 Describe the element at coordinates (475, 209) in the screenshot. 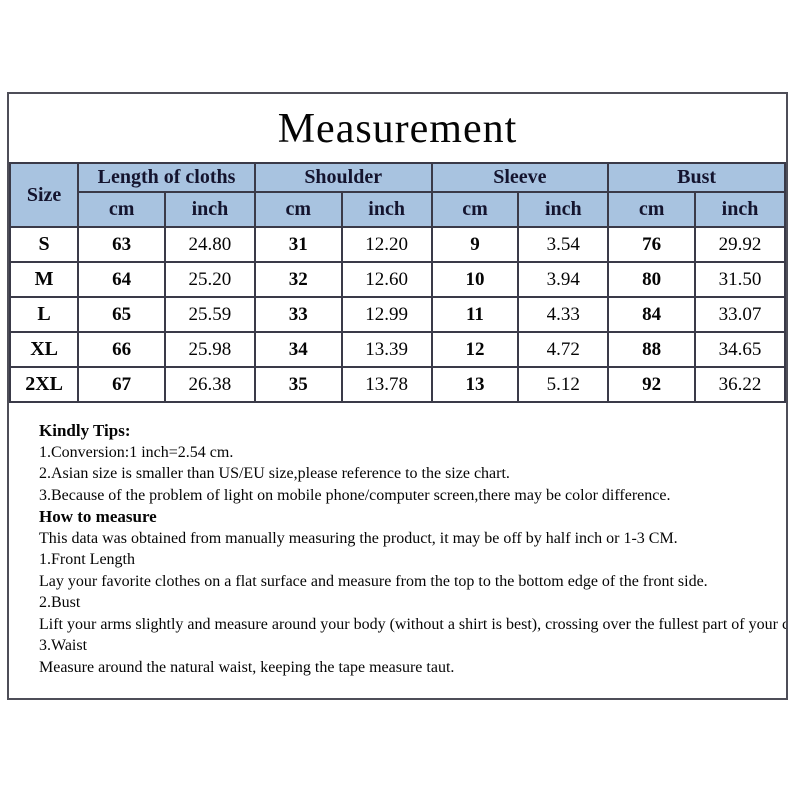

I see `unit-header-sleeve-cm: cm` at that location.